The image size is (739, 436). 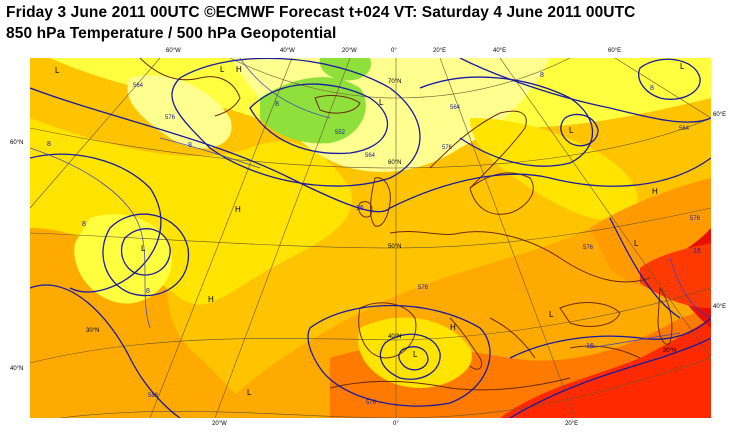 I want to click on coast-baltic, so click(x=501, y=193).